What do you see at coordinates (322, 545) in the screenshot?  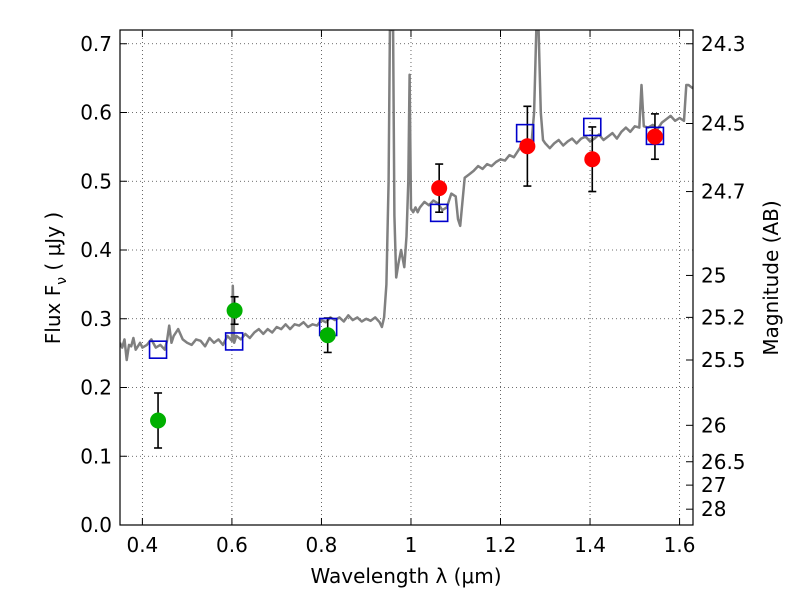 I see `x-tick-label: 0.8` at bounding box center [322, 545].